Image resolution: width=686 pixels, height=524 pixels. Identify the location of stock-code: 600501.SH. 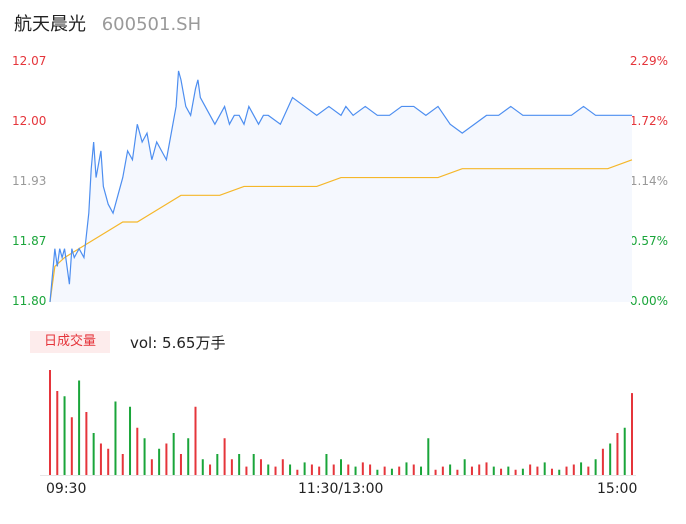
(151, 24).